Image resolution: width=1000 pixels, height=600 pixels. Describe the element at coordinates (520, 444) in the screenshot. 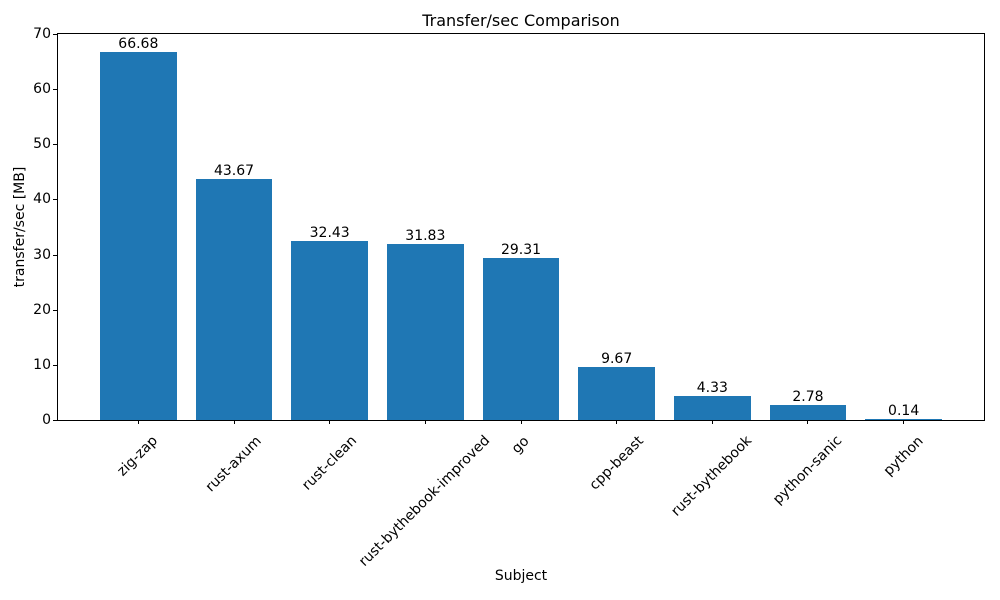

I see `x-tick-label: go` at that location.